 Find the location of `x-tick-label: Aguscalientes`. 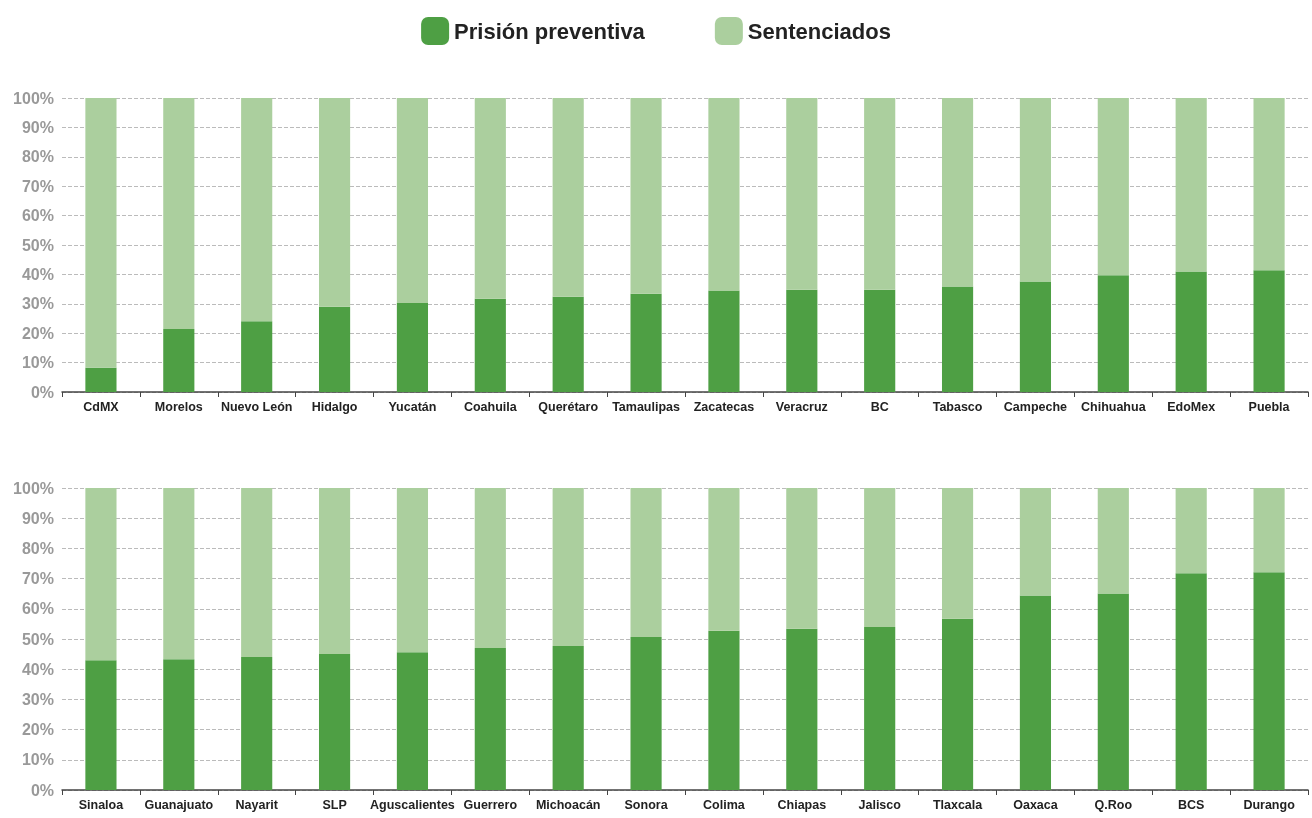

x-tick-label: Aguscalientes is located at coordinates (412, 804).